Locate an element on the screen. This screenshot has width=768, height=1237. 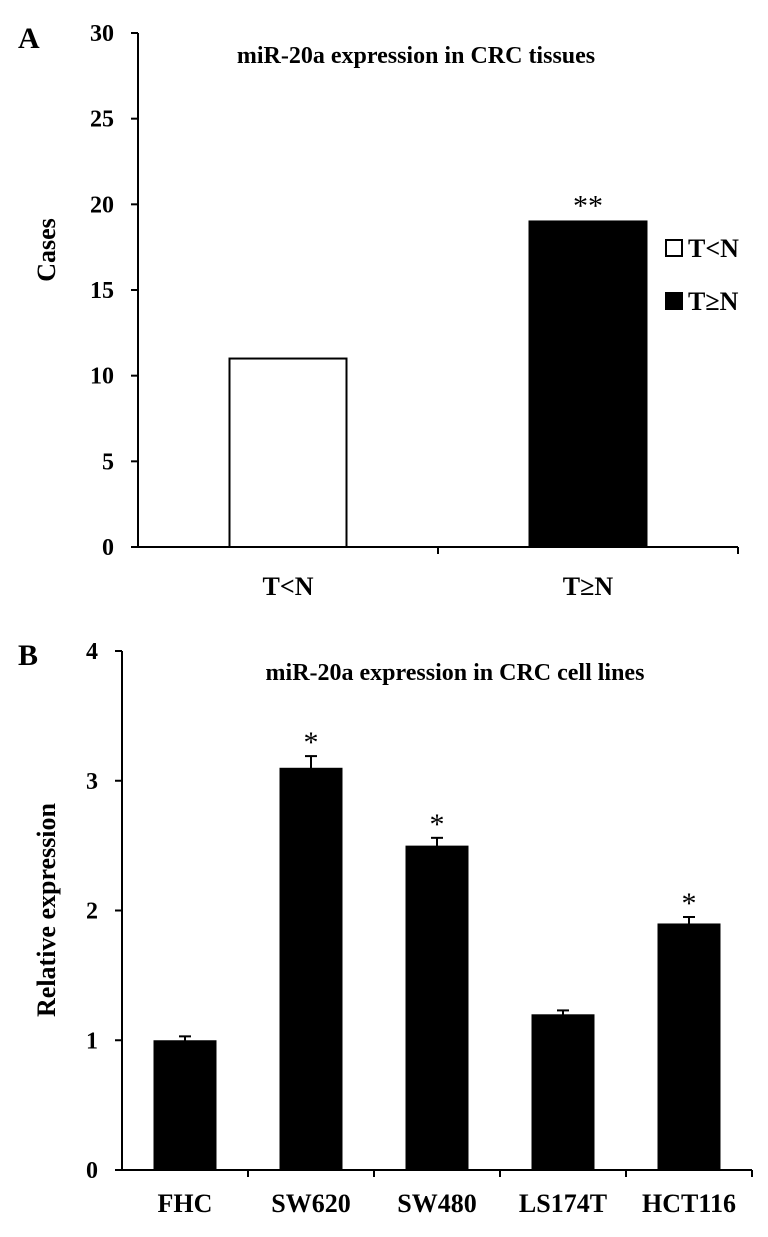
panel-a-y-tick-label: 30 is located at coordinates (102, 34).